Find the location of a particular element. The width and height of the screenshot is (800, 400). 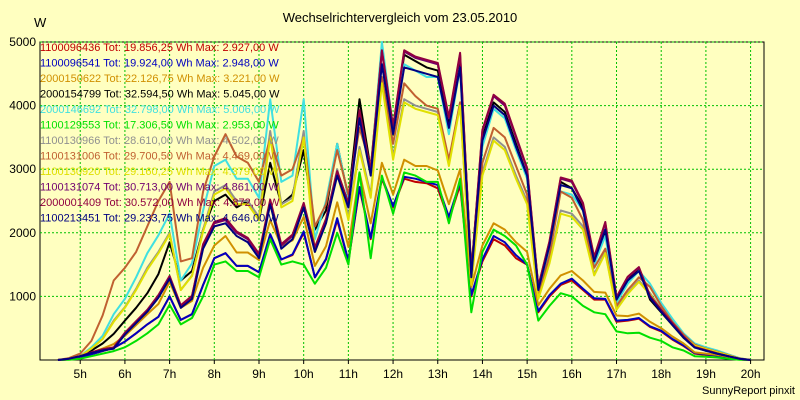

y-tick-label: 5000 is located at coordinates (22, 42).